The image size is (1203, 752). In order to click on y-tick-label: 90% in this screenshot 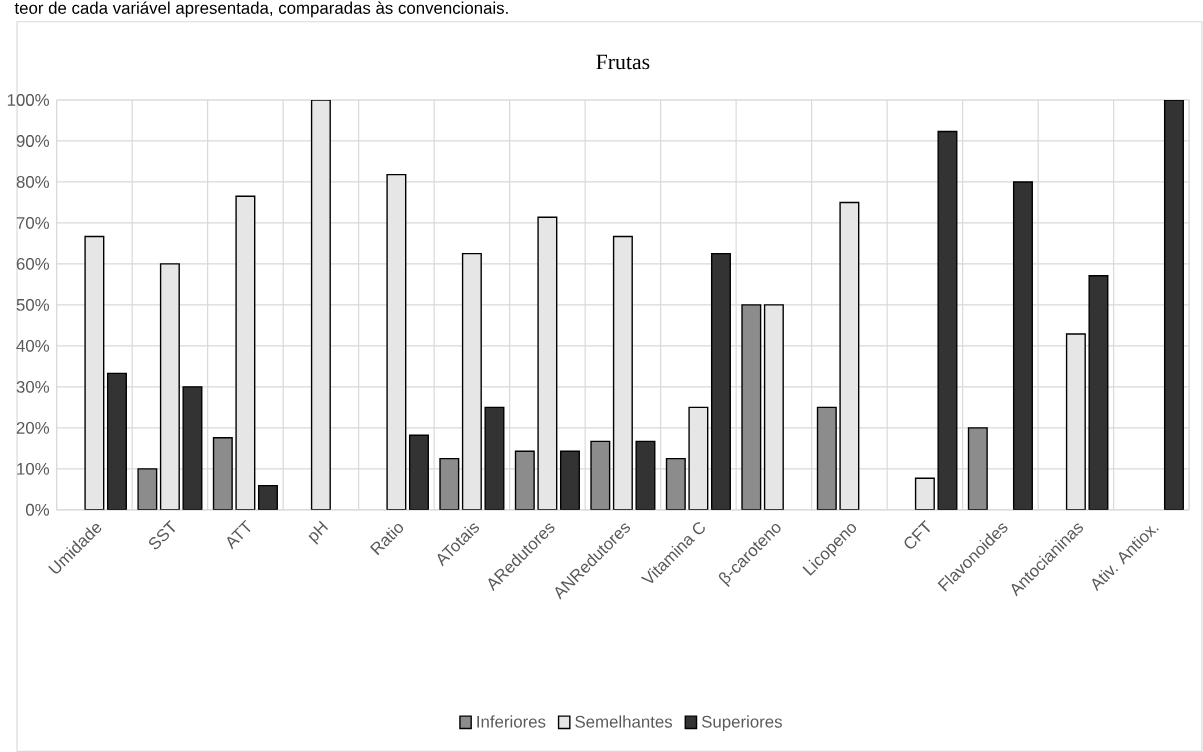, I will do `click(33, 140)`.